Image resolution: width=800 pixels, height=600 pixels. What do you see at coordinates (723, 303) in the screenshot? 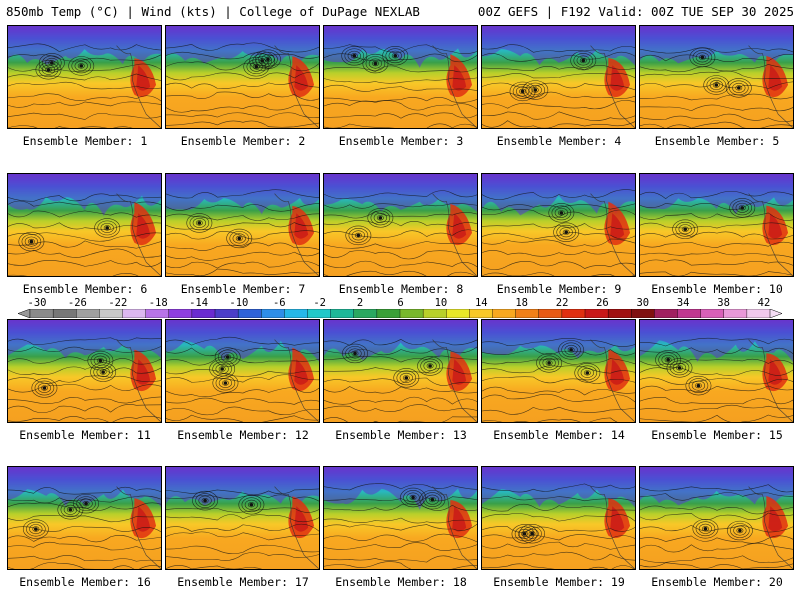
I see `colorbar-tick-label: 38` at bounding box center [723, 303].